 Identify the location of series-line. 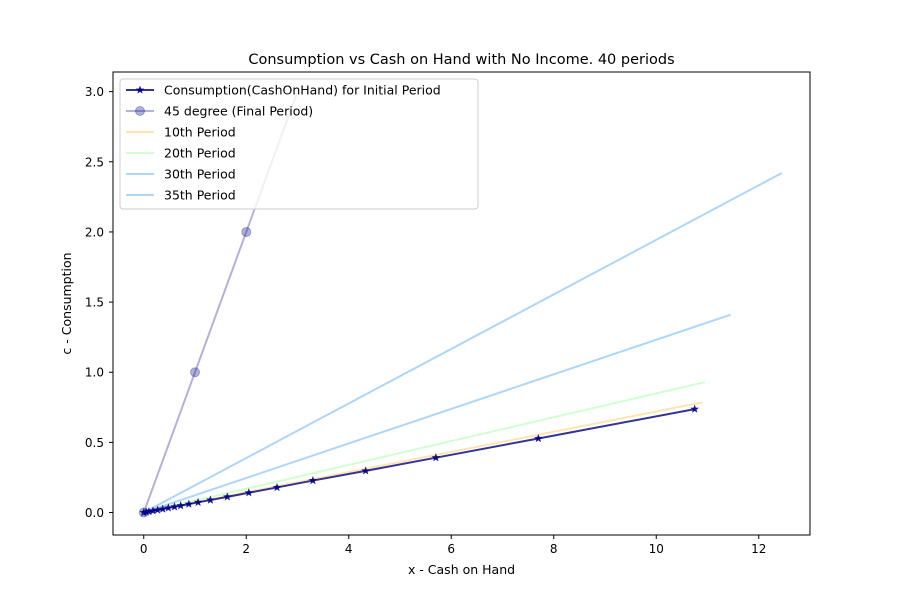
(424, 447).